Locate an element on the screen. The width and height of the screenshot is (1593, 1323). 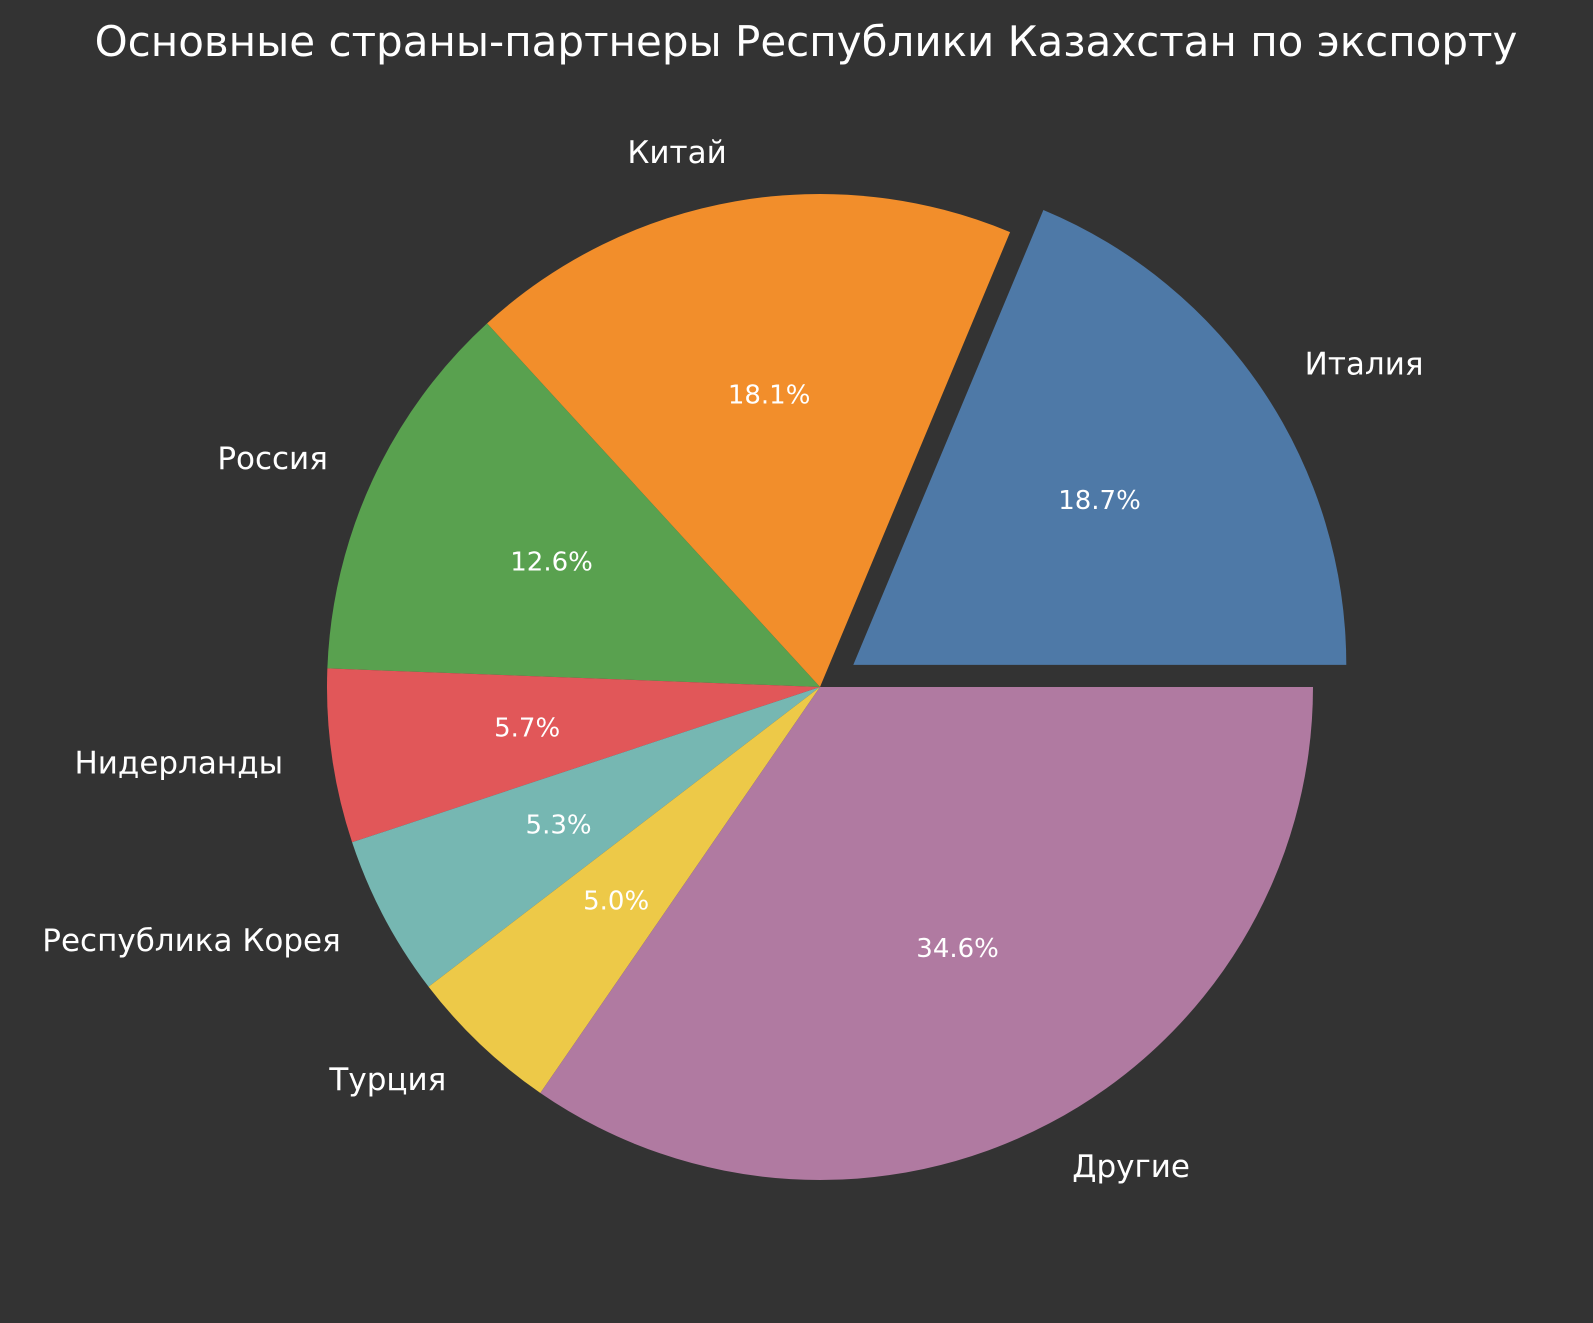
percent-label-россия: 12.6% is located at coordinates (551, 563).